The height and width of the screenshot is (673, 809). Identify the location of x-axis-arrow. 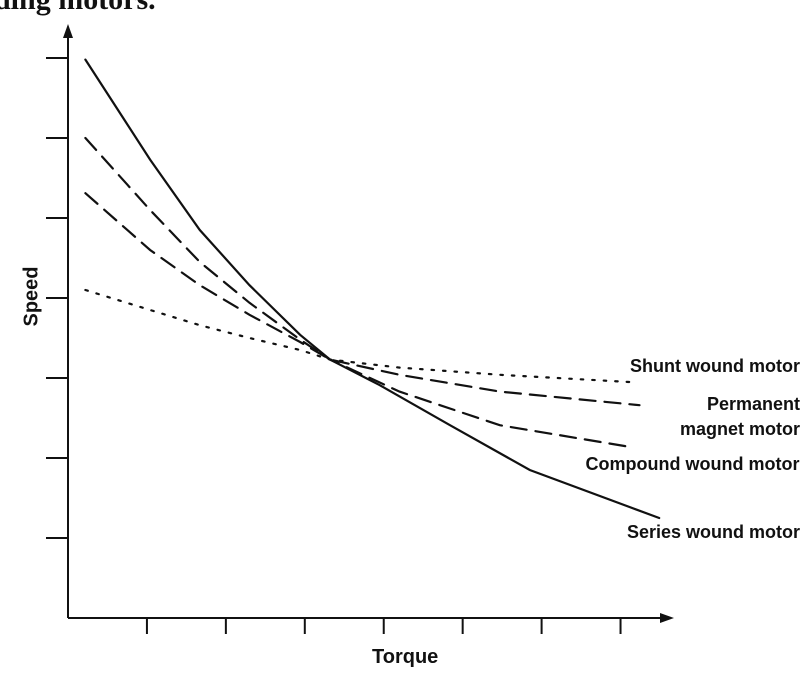
(667, 618).